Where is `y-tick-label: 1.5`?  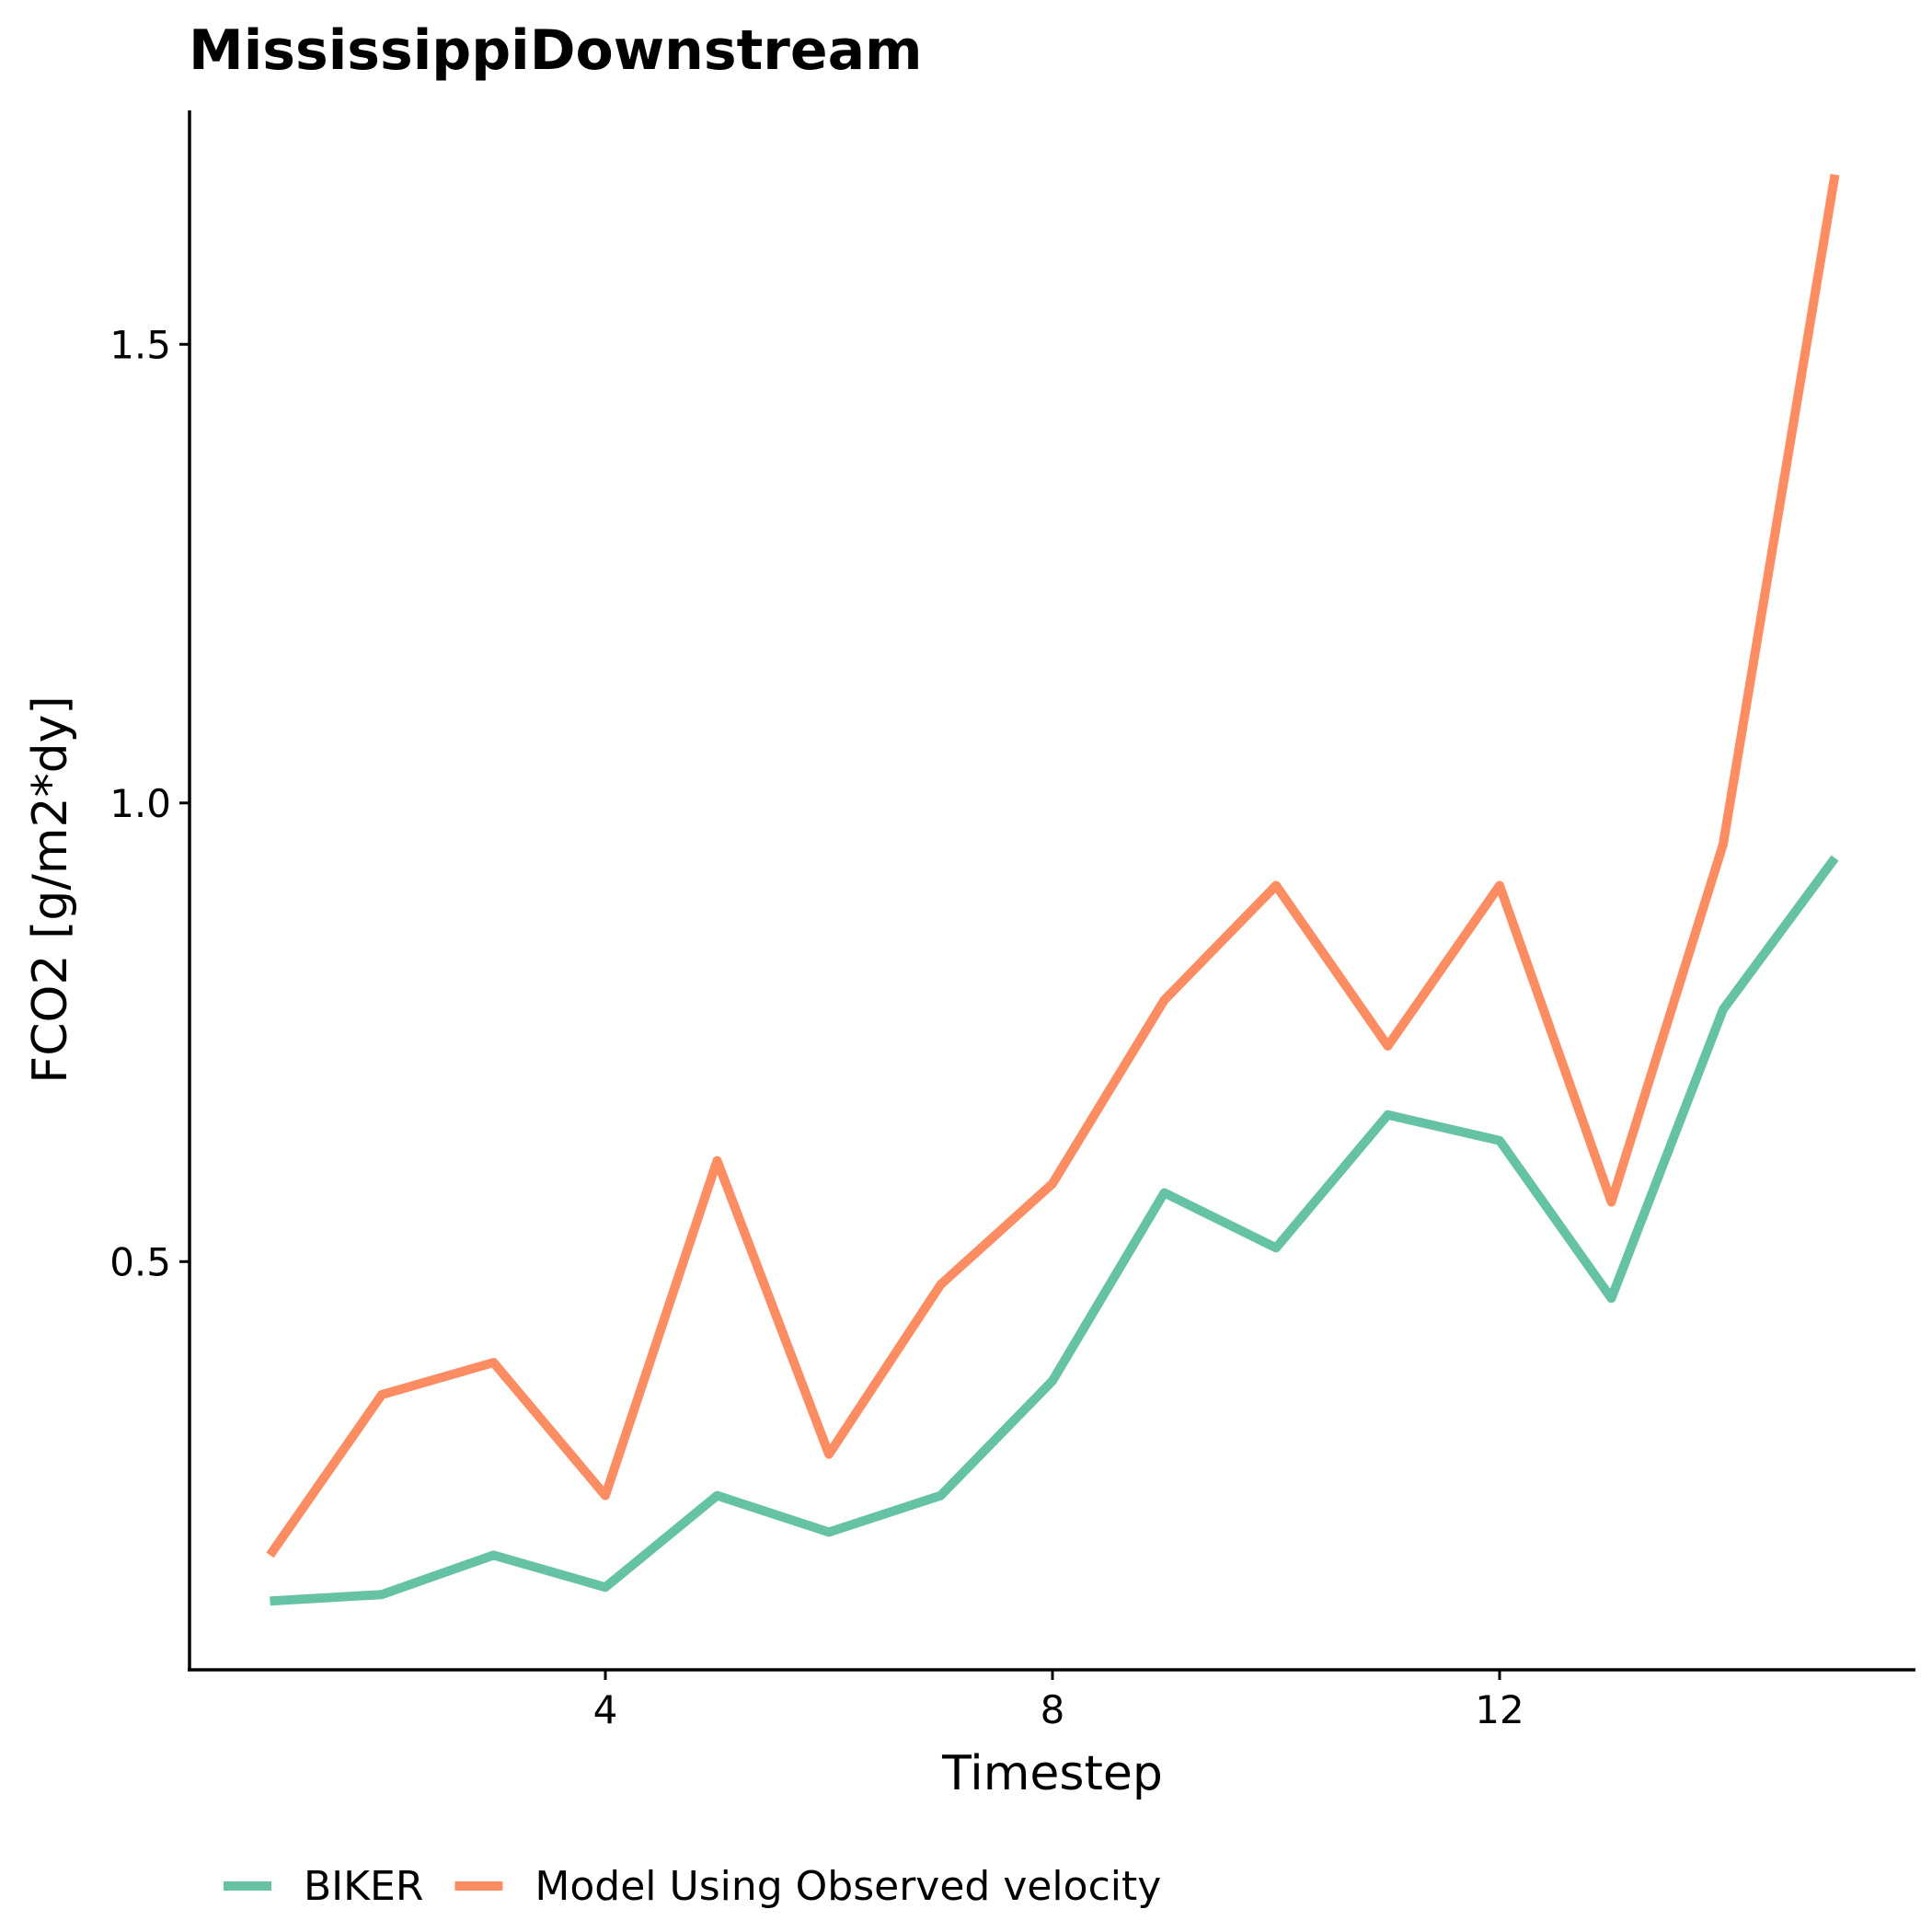
y-tick-label: 1.5 is located at coordinates (140, 344).